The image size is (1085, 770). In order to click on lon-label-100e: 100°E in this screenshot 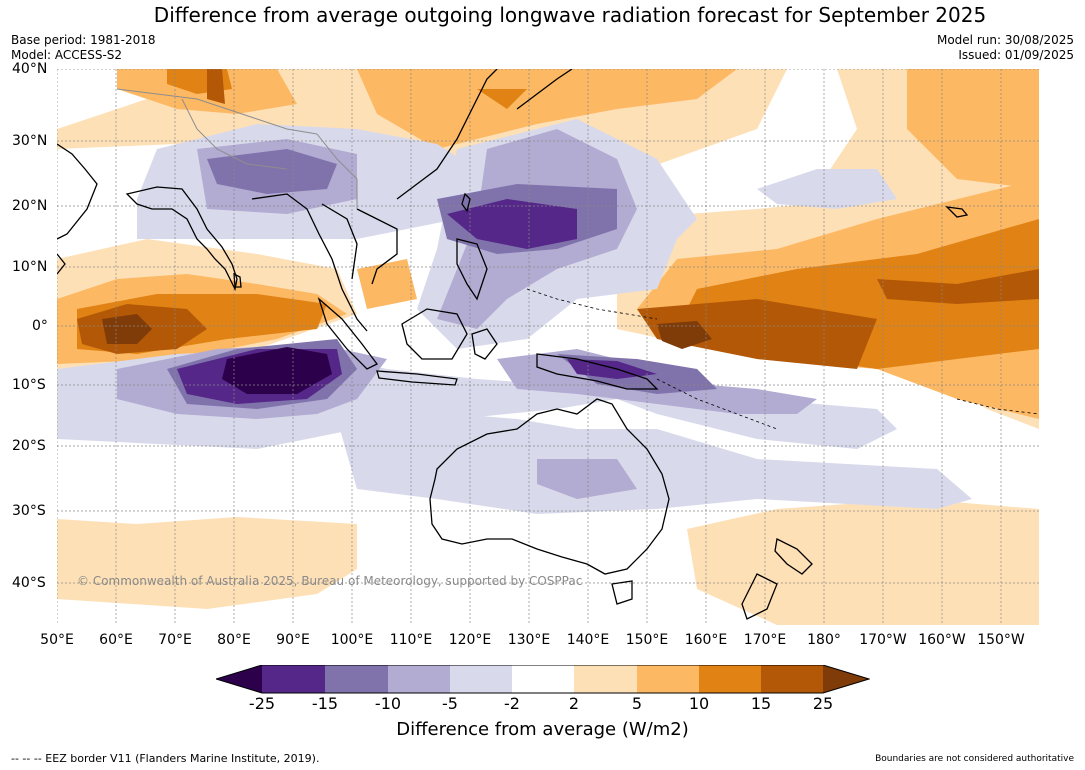, I will do `click(352, 640)`.